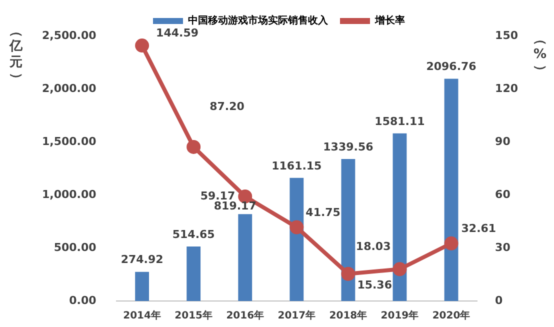  Describe the element at coordinates (374, 285) in the screenshot. I see `data-label: 15.36` at that location.